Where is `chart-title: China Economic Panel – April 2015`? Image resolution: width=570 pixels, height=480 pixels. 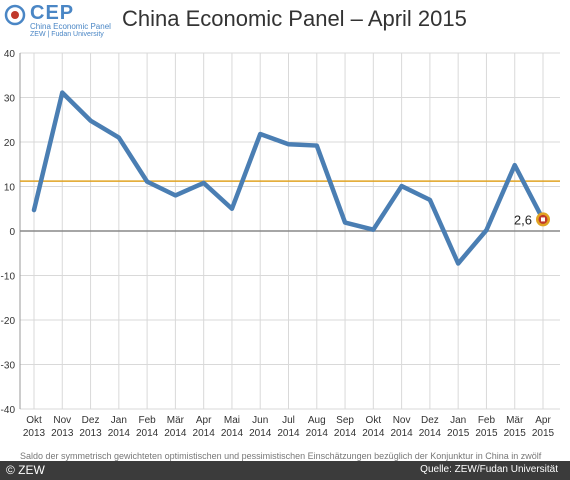
chart-title: China Economic Panel – April 2015 is located at coordinates (294, 18).